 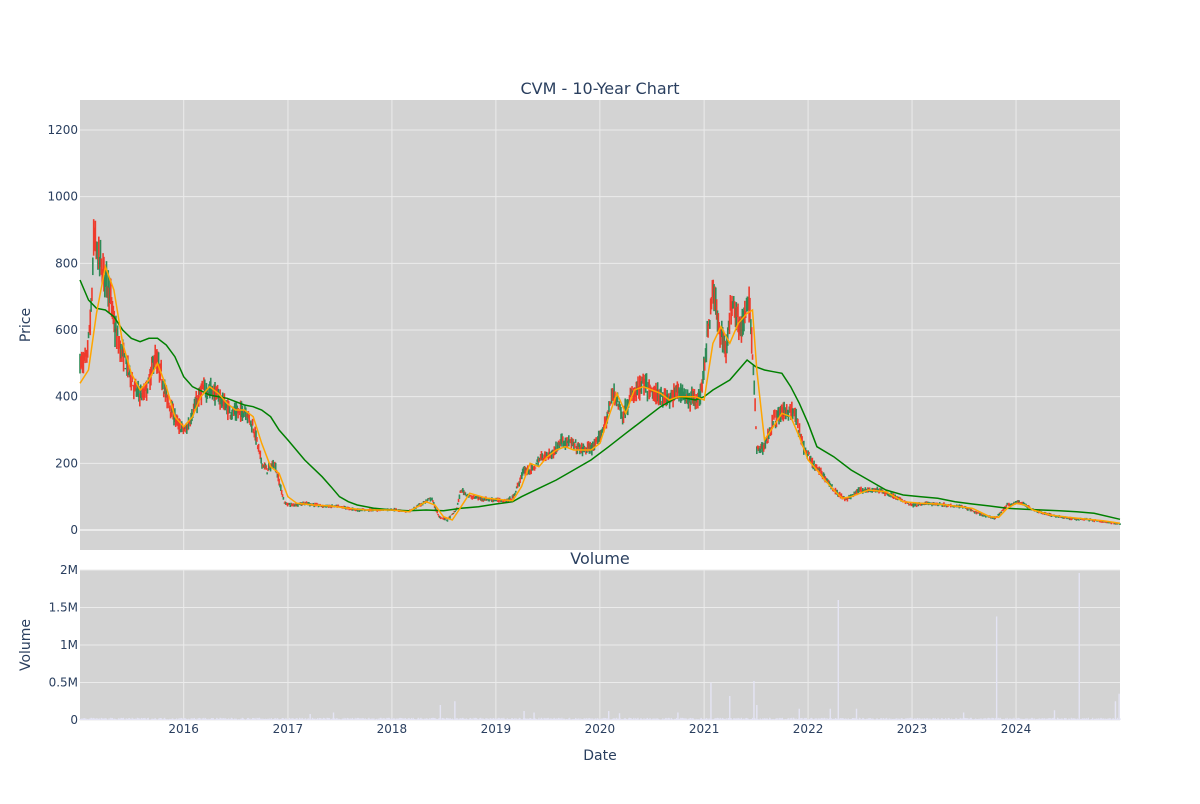 I want to click on volume-x-axis-label: Date, so click(x=599, y=756).